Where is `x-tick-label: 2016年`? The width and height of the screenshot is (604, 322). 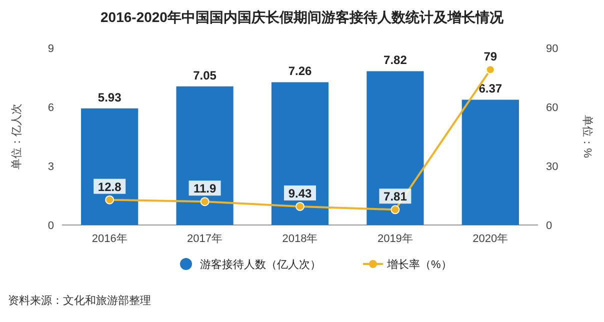
x-tick-label: 2016年 is located at coordinates (110, 239).